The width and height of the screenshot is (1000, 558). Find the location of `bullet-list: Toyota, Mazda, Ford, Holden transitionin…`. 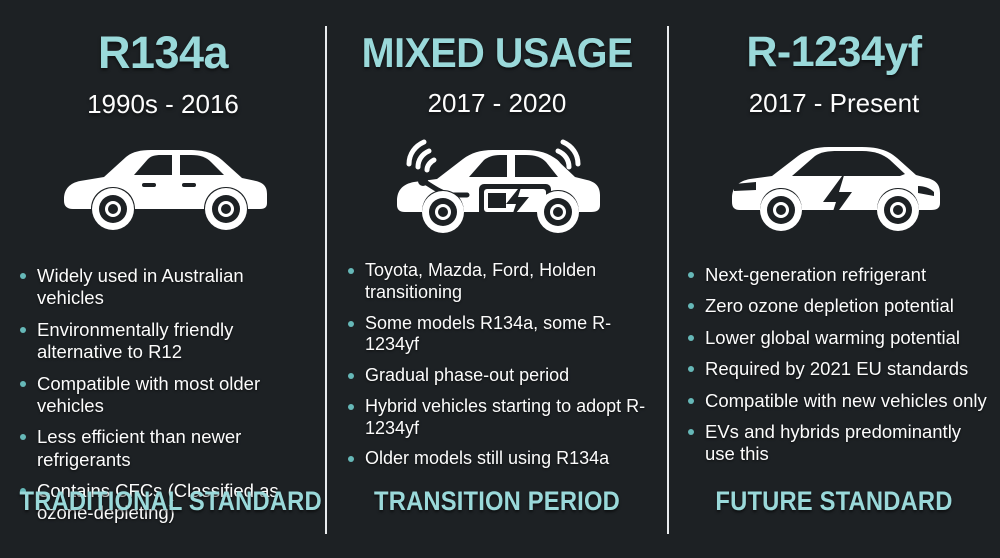

bullet-list: Toyota, Mazda, Ford, Holden transitionin… is located at coordinates (501, 369).